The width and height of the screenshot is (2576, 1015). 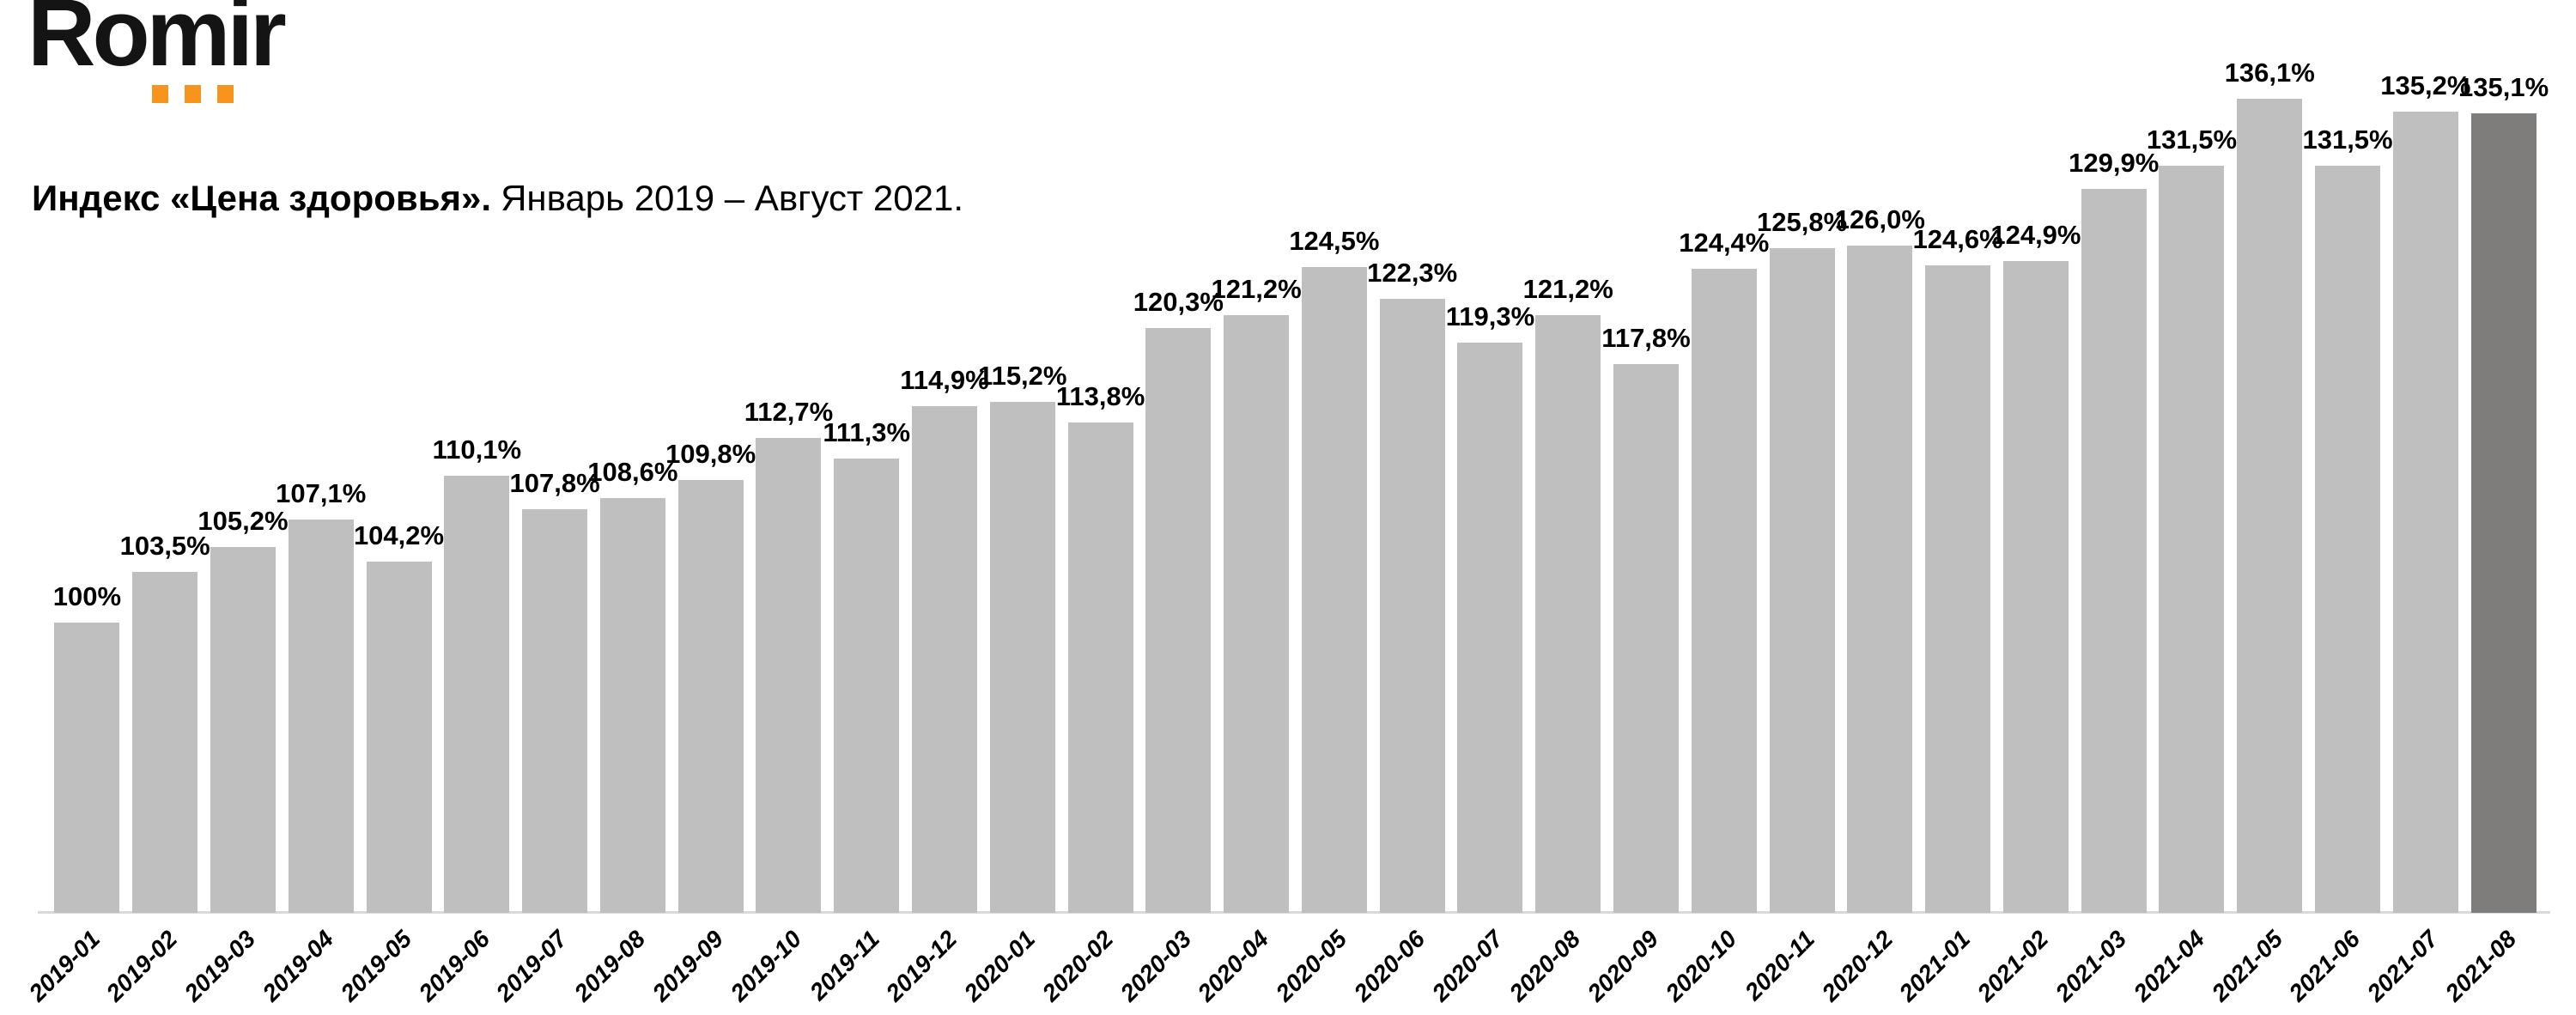 I want to click on bar-group: 107,8% 2019-07, so click(x=545, y=552).